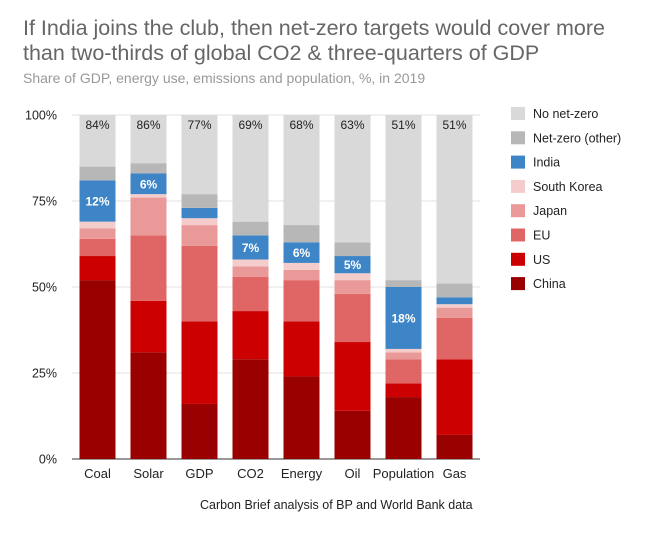 The width and height of the screenshot is (650, 533). I want to click on bar-segment-south-korea-population, so click(403, 350).